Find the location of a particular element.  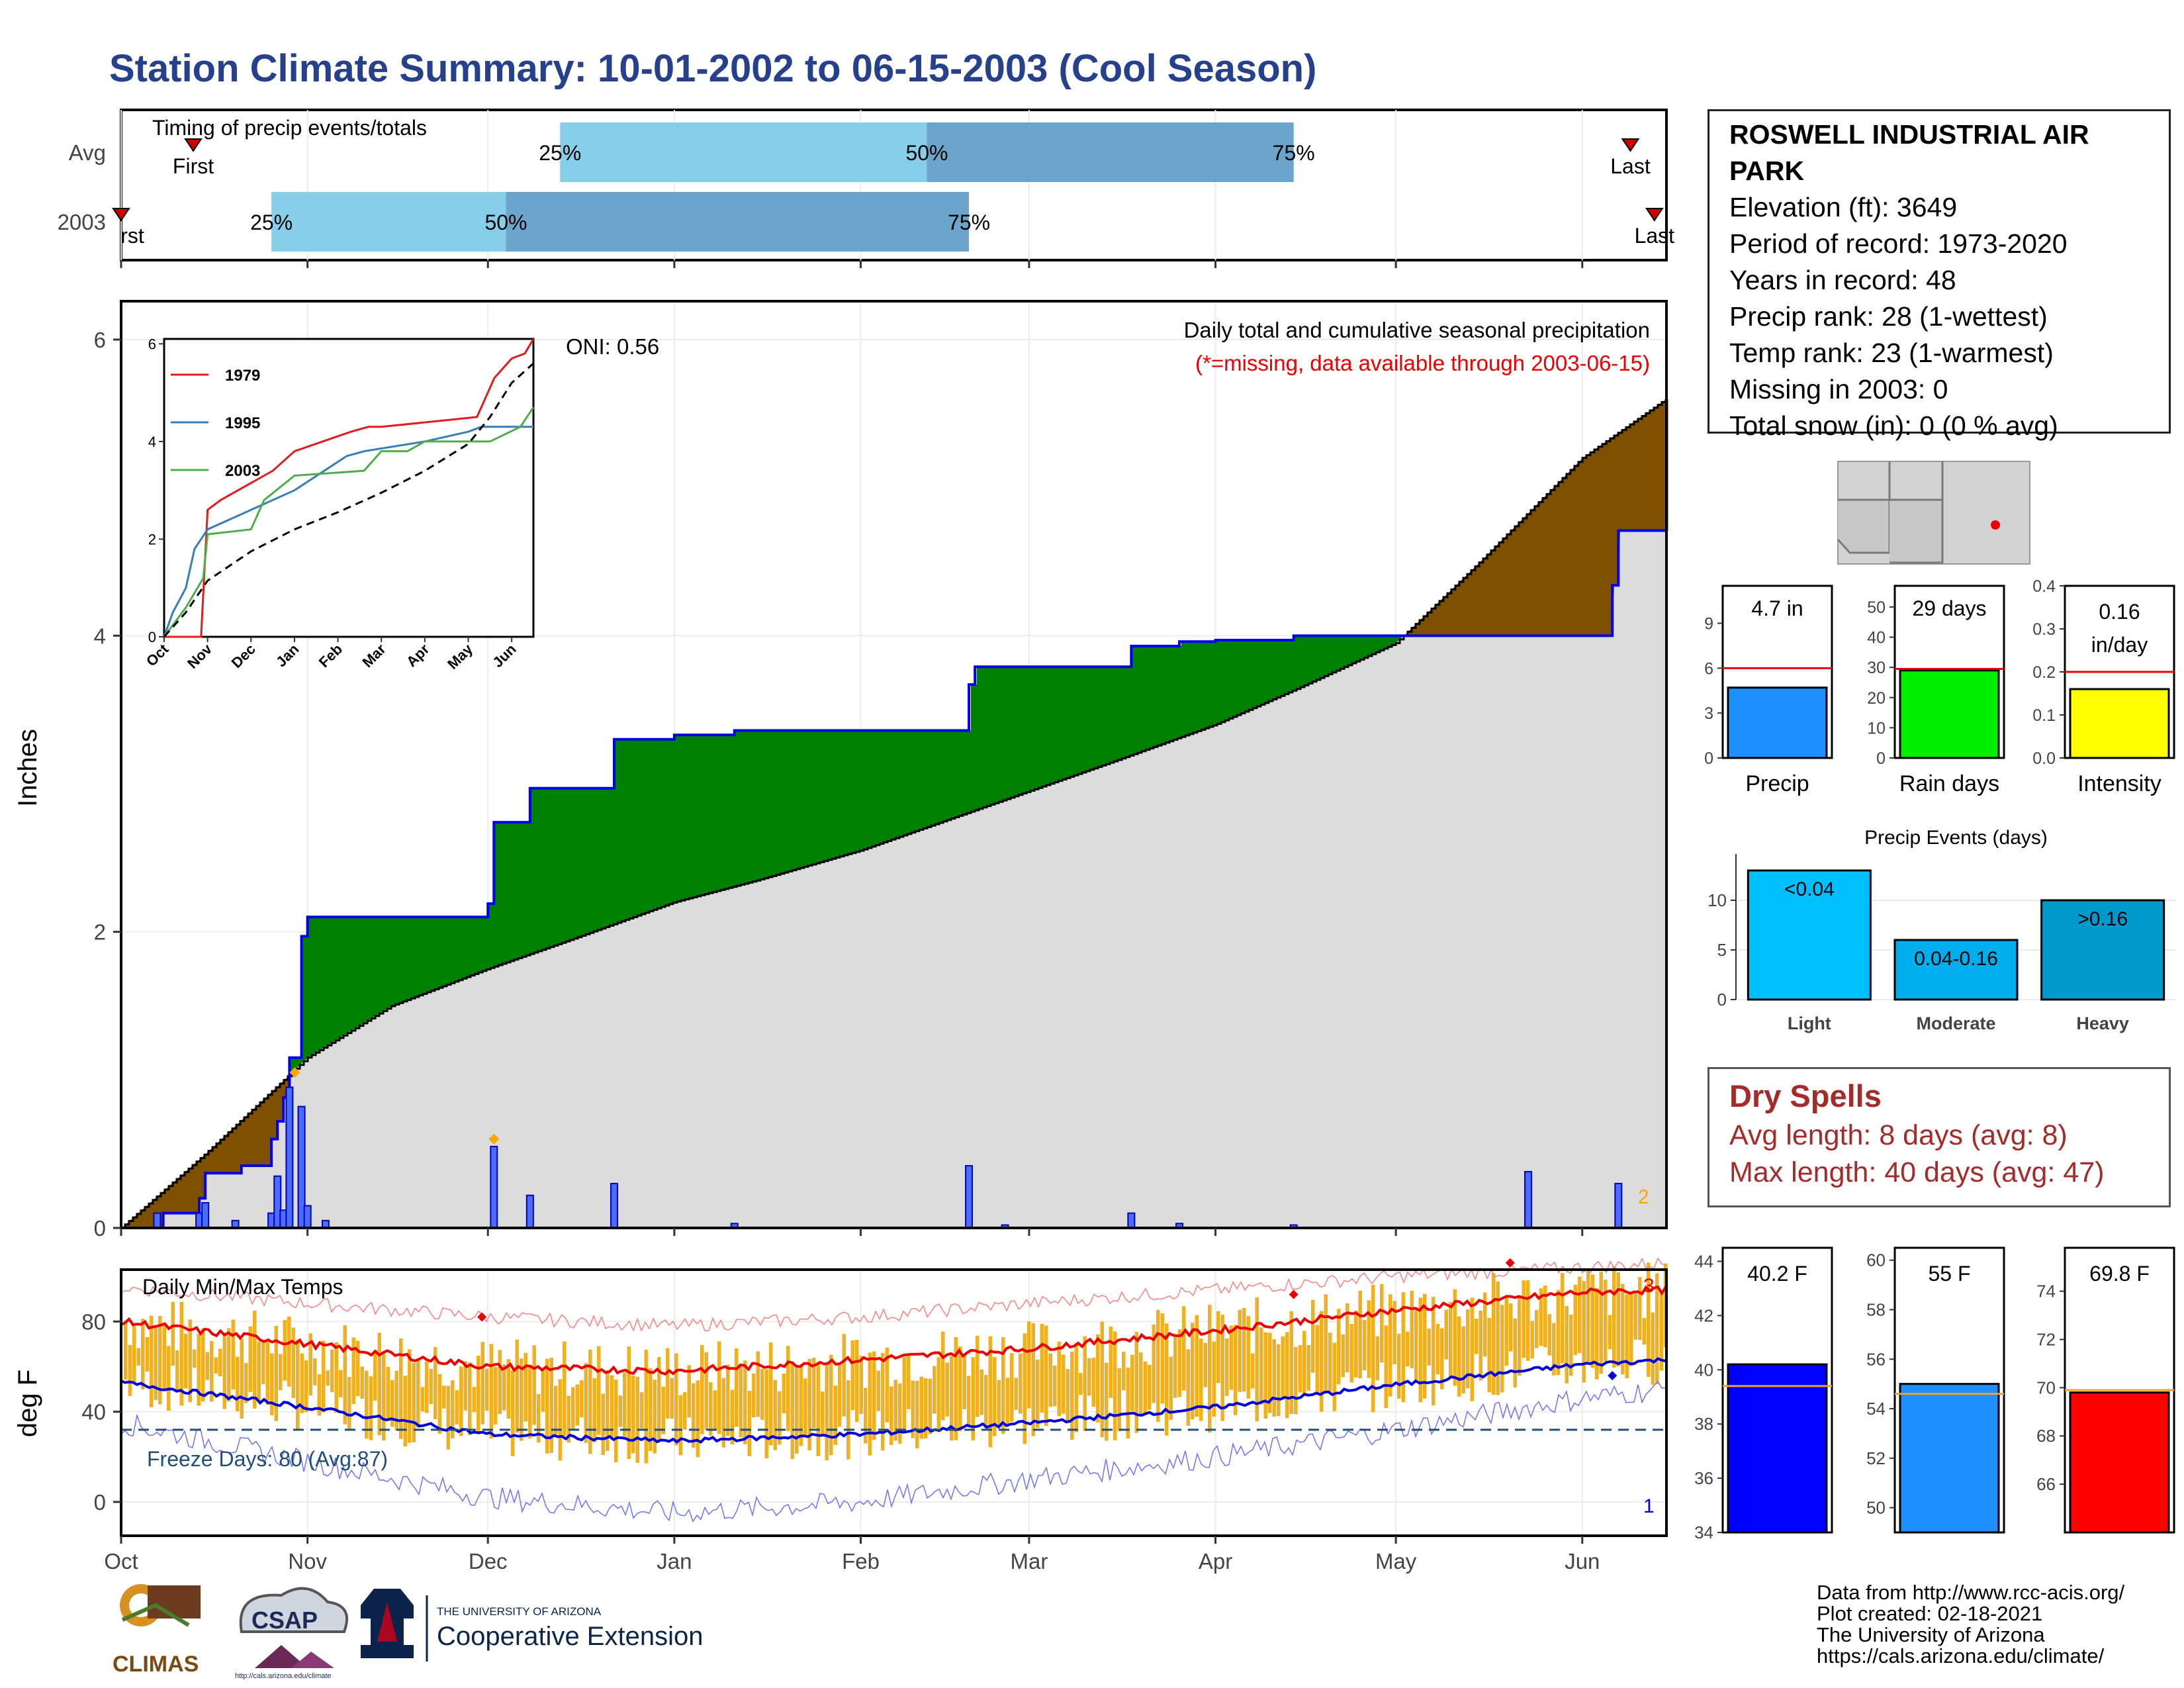

temp-rank: Temp rank: 23 (1-warmest) is located at coordinates (1891, 353).